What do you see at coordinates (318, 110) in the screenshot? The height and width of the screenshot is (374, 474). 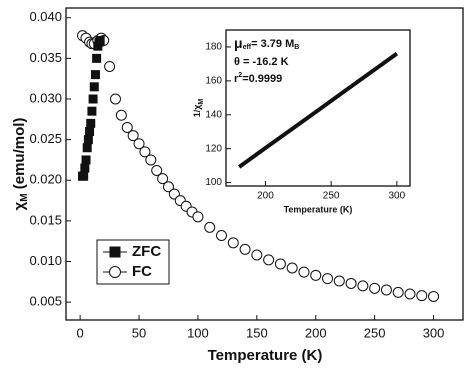 I see `fit-line` at bounding box center [318, 110].